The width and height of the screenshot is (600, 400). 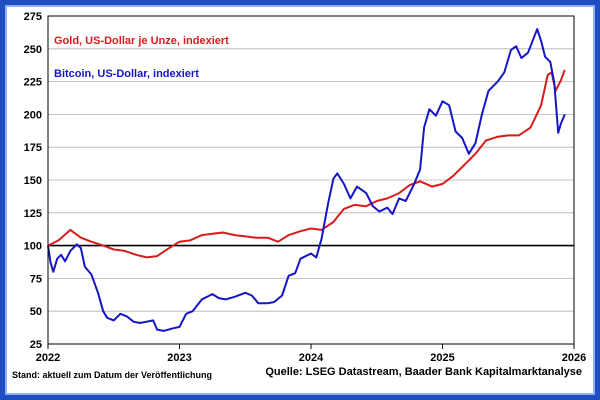 What do you see at coordinates (36, 312) in the screenshot?
I see `y-tick-label: 50` at bounding box center [36, 312].